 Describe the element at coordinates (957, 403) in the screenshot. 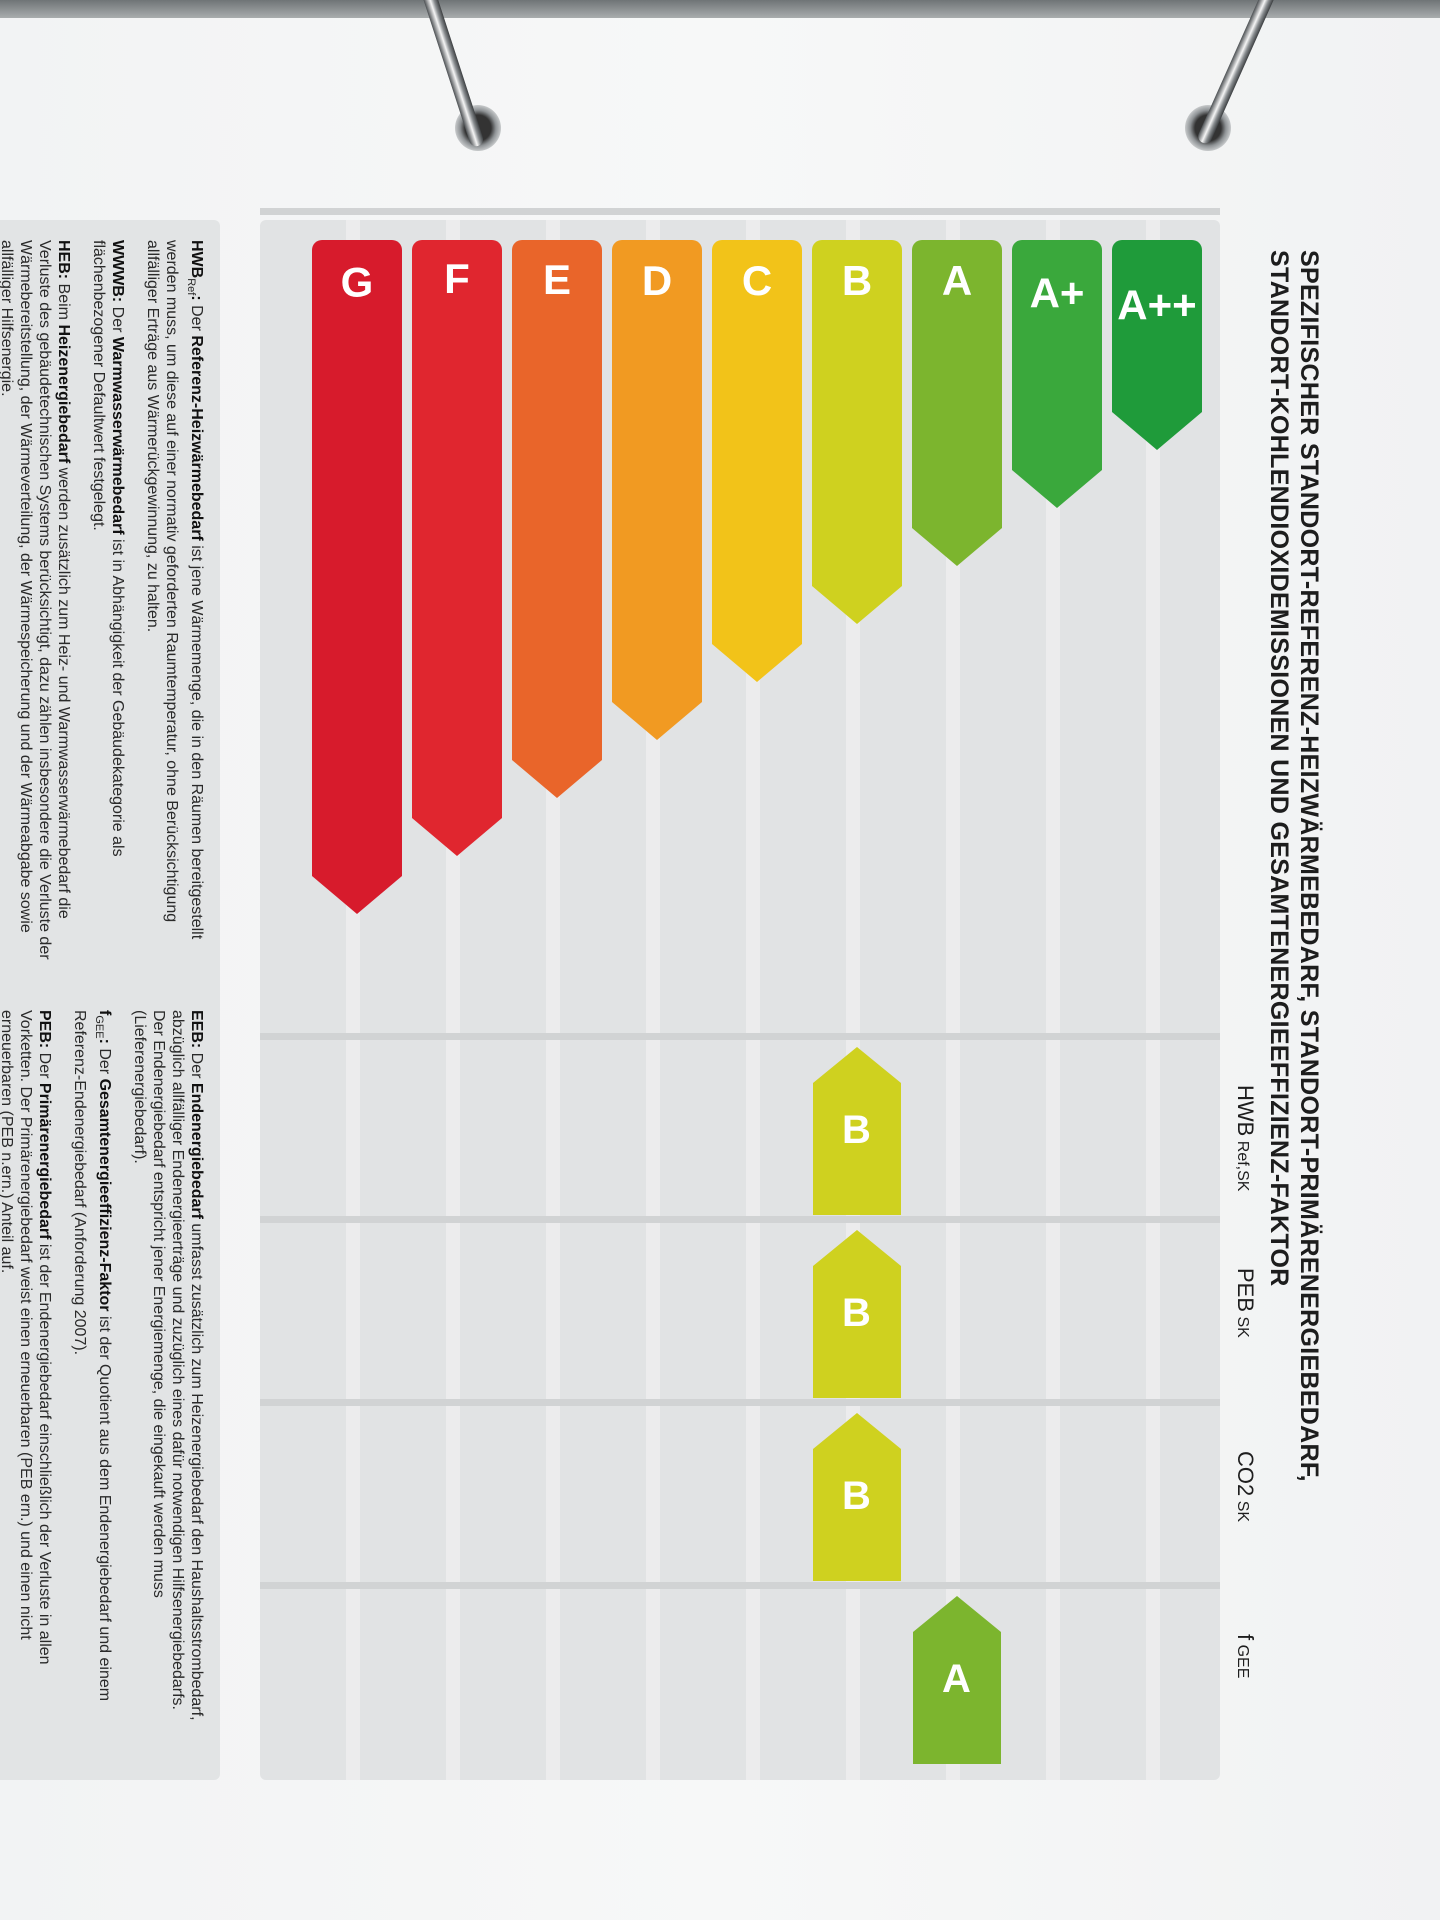

I see `class-arrow-a: A` at that location.